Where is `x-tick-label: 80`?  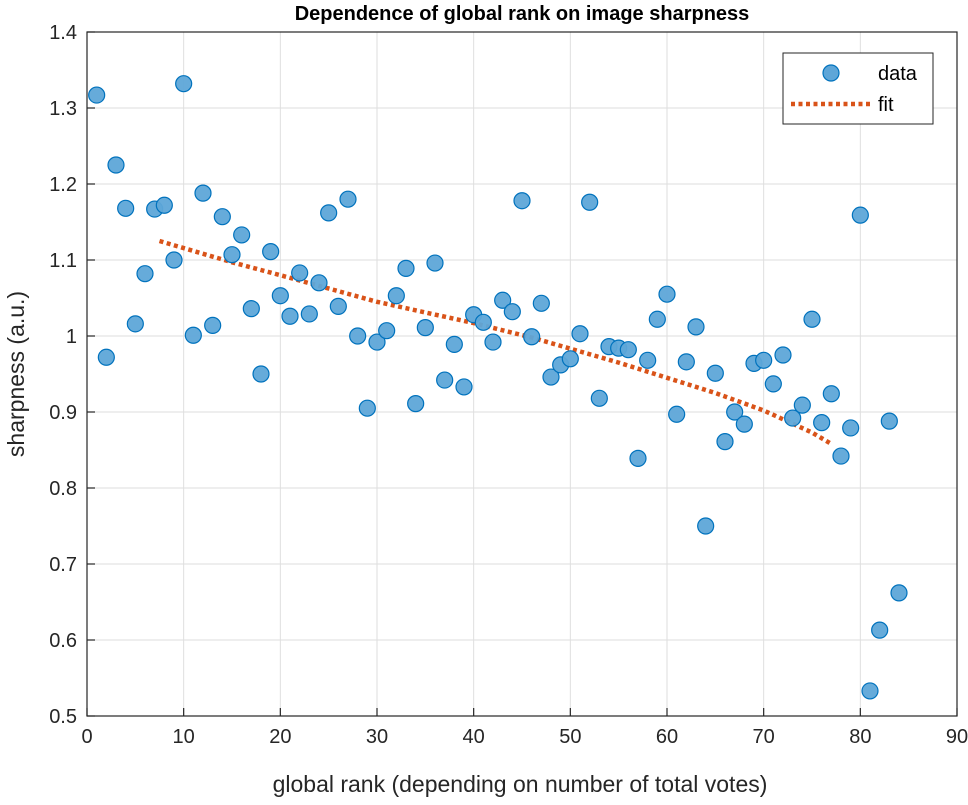 x-tick-label: 80 is located at coordinates (860, 737).